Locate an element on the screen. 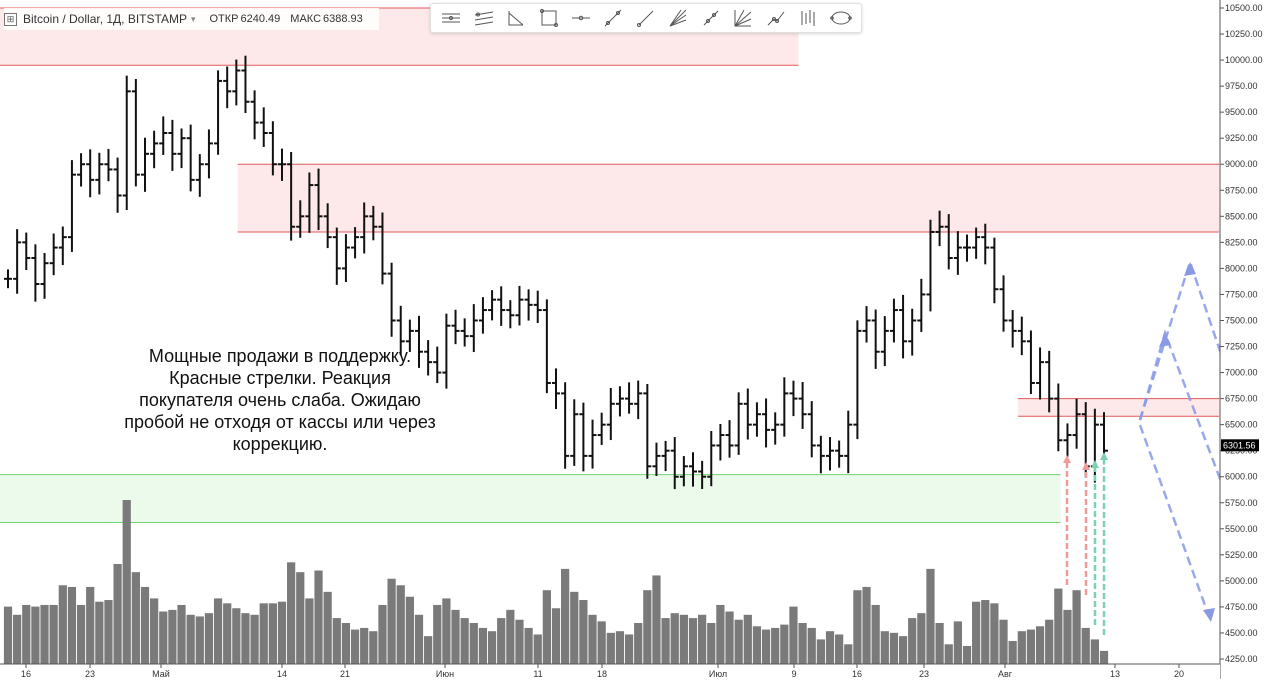  angle-icon is located at coordinates (516, 18).